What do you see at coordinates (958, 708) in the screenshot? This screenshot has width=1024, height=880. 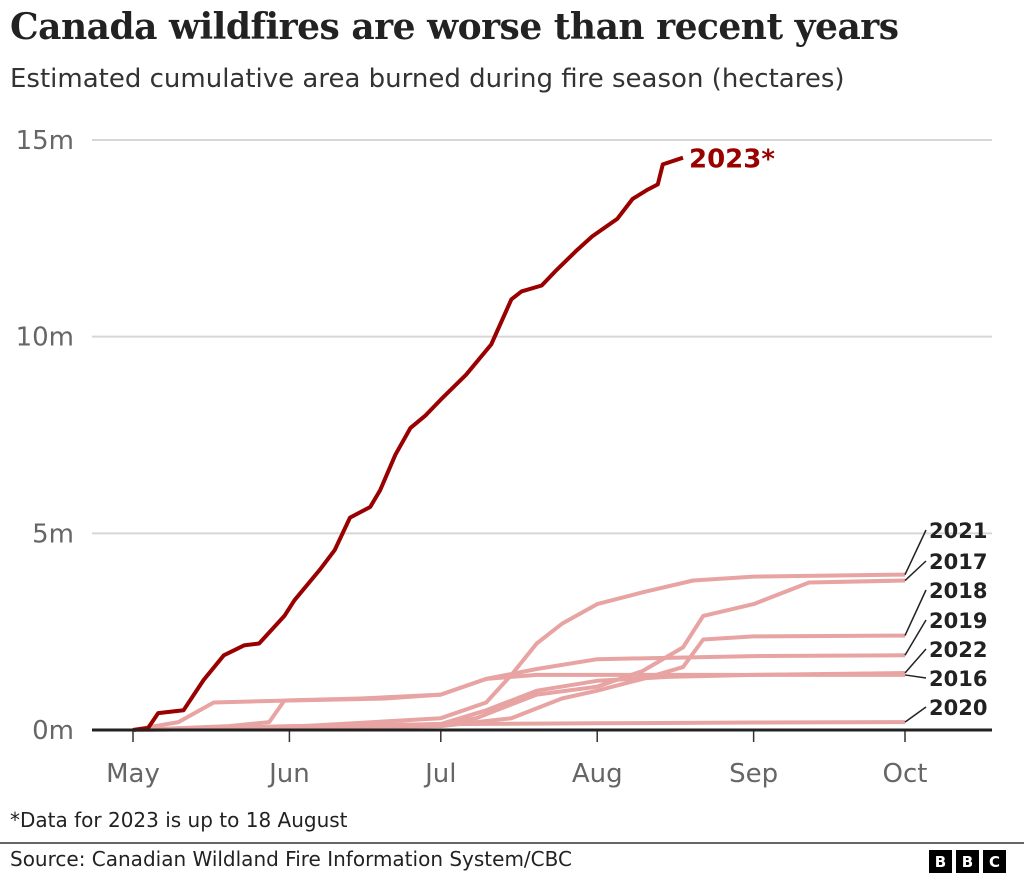 I see `series-label: 2020` at bounding box center [958, 708].